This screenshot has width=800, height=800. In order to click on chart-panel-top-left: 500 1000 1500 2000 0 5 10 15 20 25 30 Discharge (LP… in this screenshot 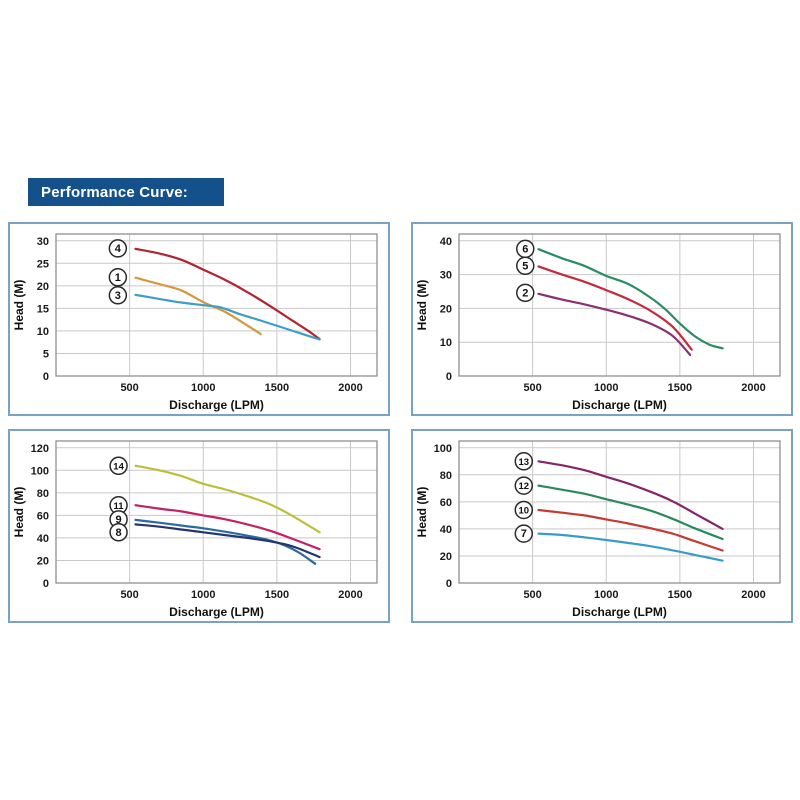, I will do `click(199, 319)`.